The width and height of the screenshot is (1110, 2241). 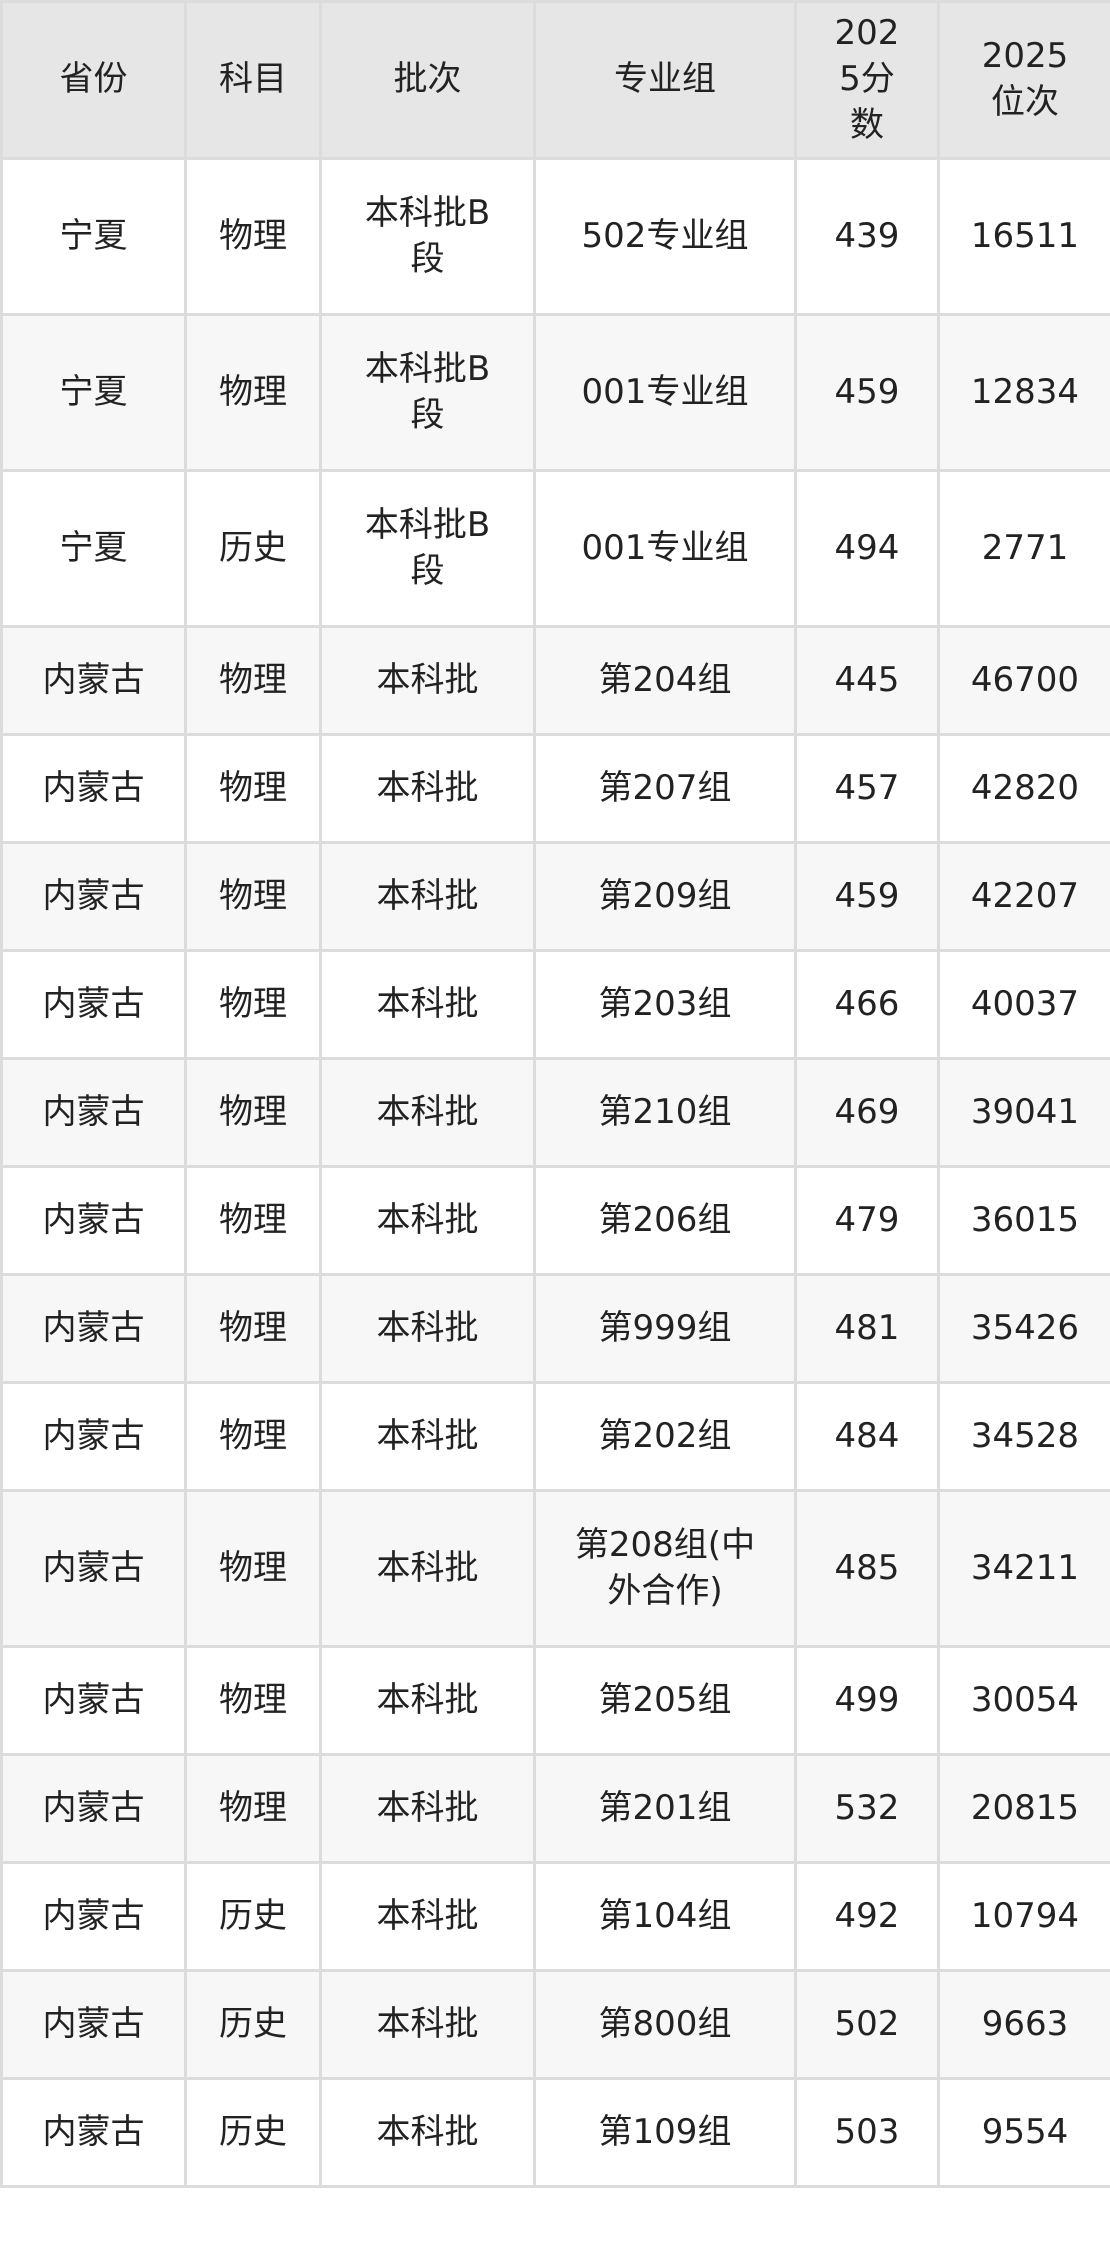 I want to click on header-subject: 科目, so click(x=253, y=80).